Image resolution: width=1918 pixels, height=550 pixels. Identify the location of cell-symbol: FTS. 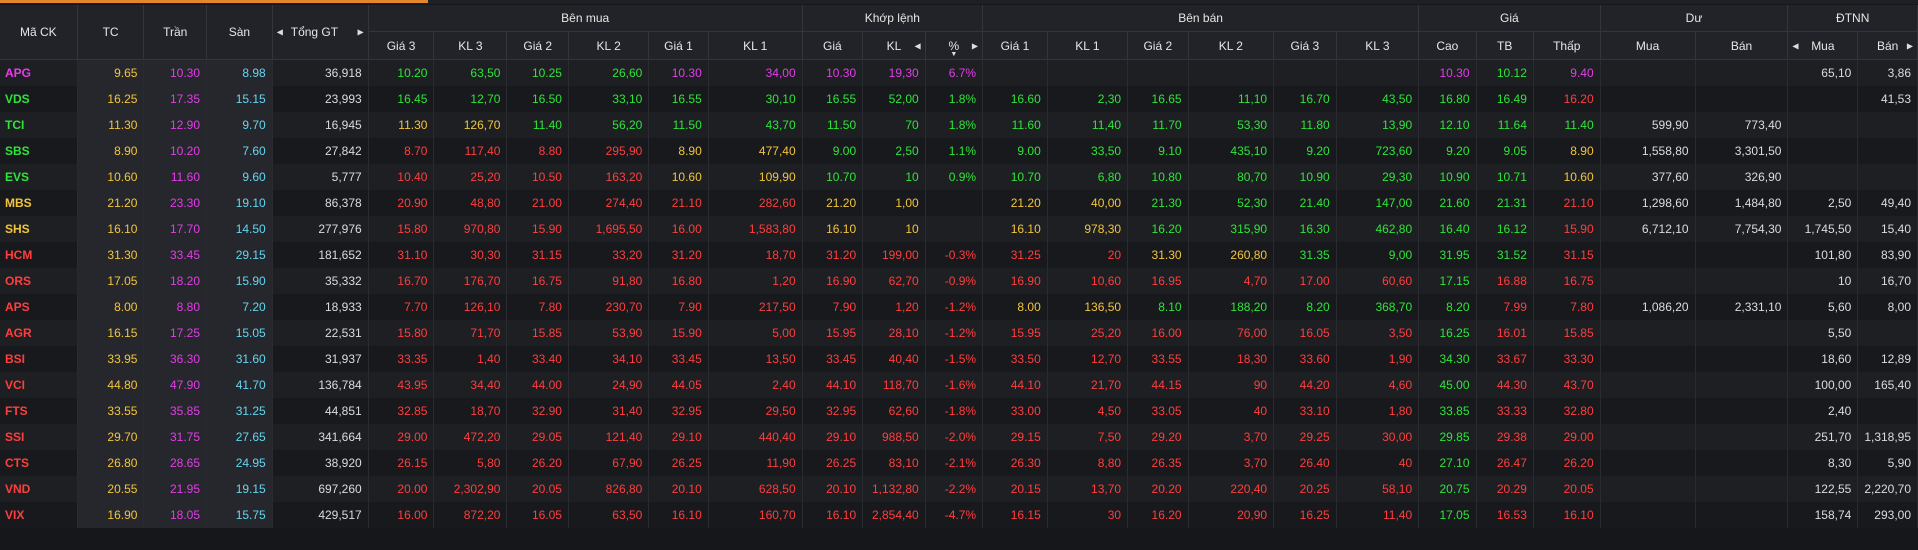
(39, 411).